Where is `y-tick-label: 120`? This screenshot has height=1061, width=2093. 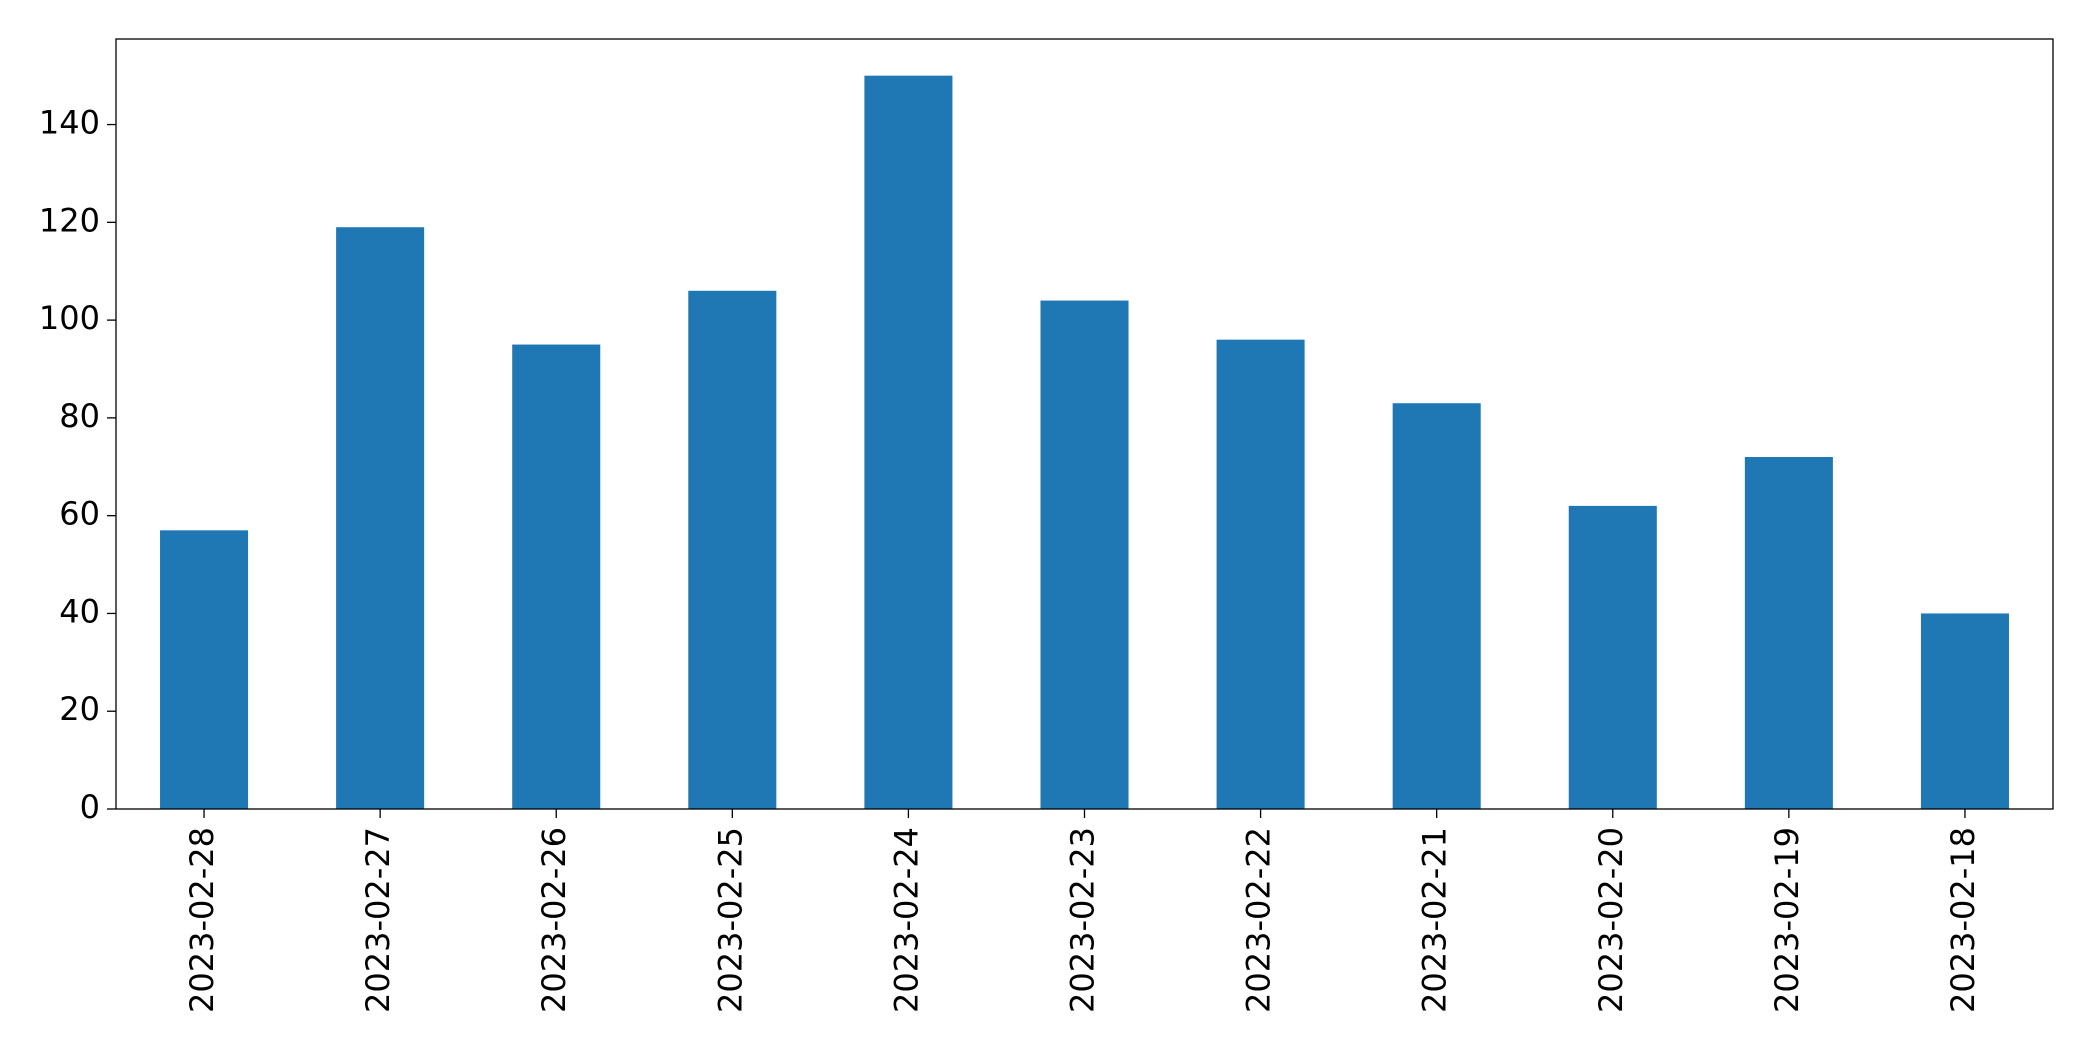
y-tick-label: 120 is located at coordinates (69, 220).